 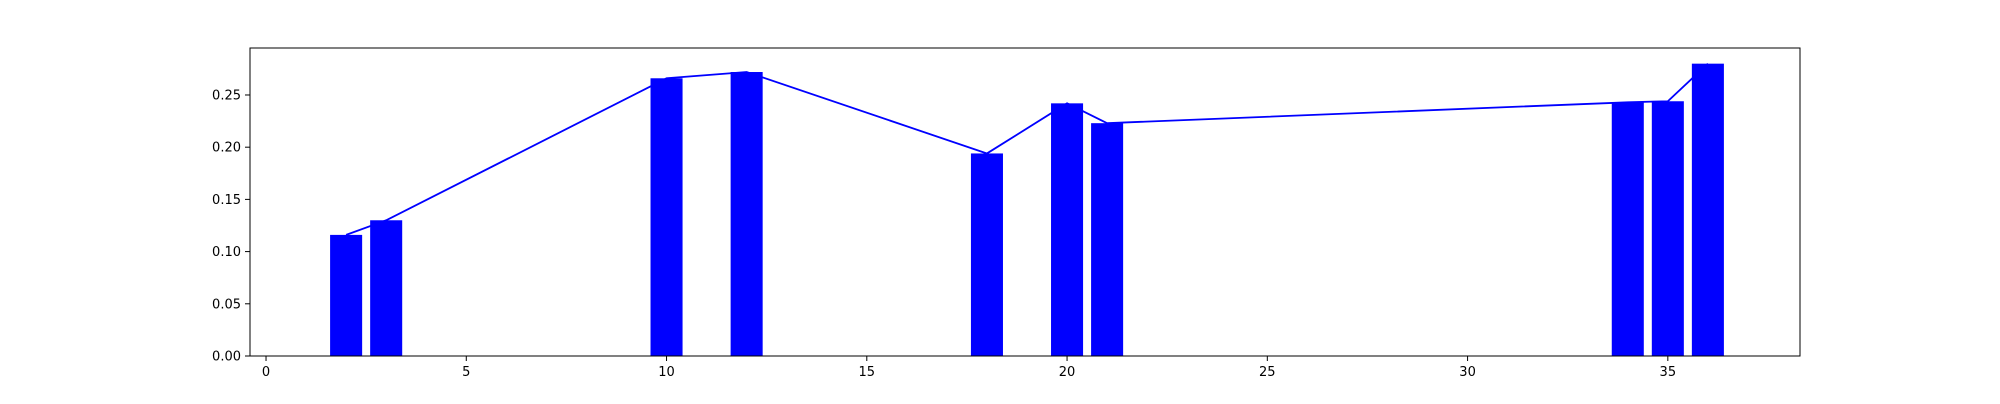 What do you see at coordinates (466, 372) in the screenshot?
I see `x-tick-label: 5` at bounding box center [466, 372].